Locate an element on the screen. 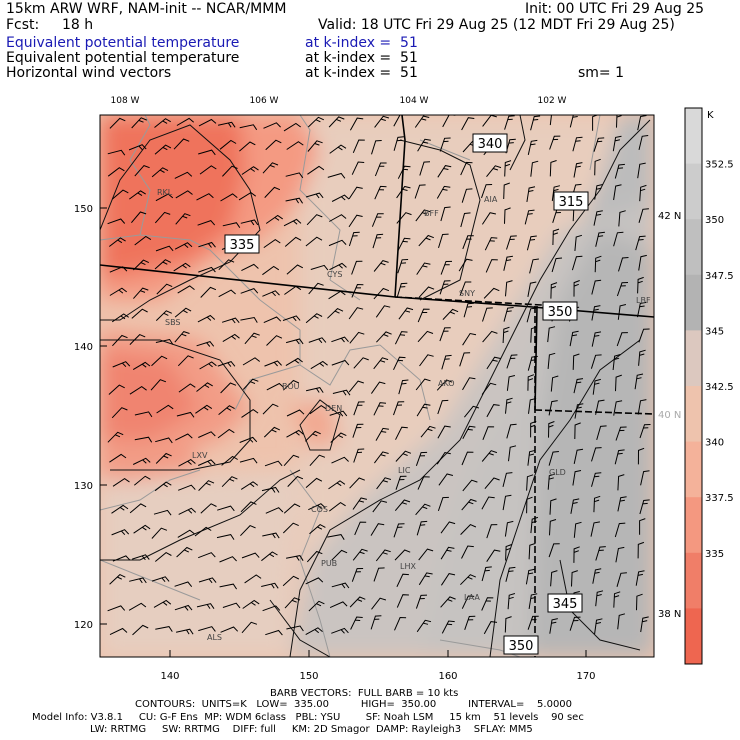 The image size is (740, 740). station-label: COS is located at coordinates (319, 509).